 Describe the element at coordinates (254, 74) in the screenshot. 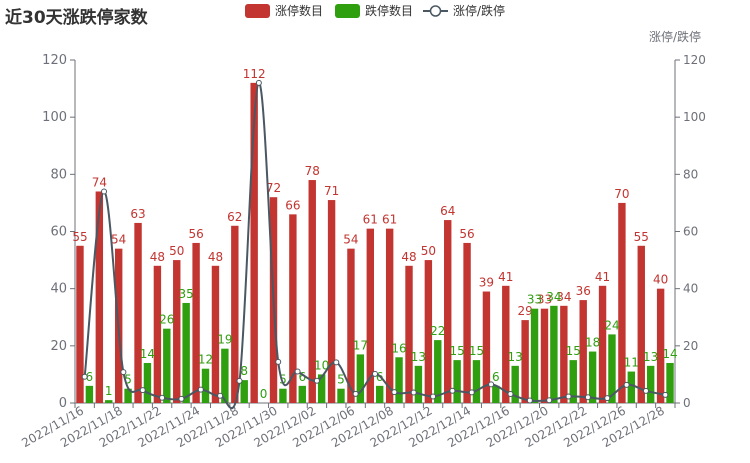

I see `bar-limit-up-label: 112` at that location.